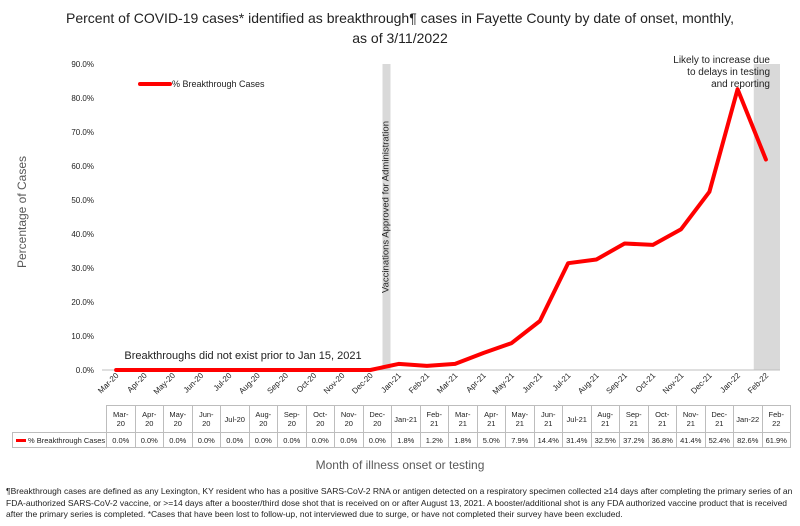 Image resolution: width=800 pixels, height=526 pixels. I want to click on table-header-cell: Aug- 20, so click(263, 419).